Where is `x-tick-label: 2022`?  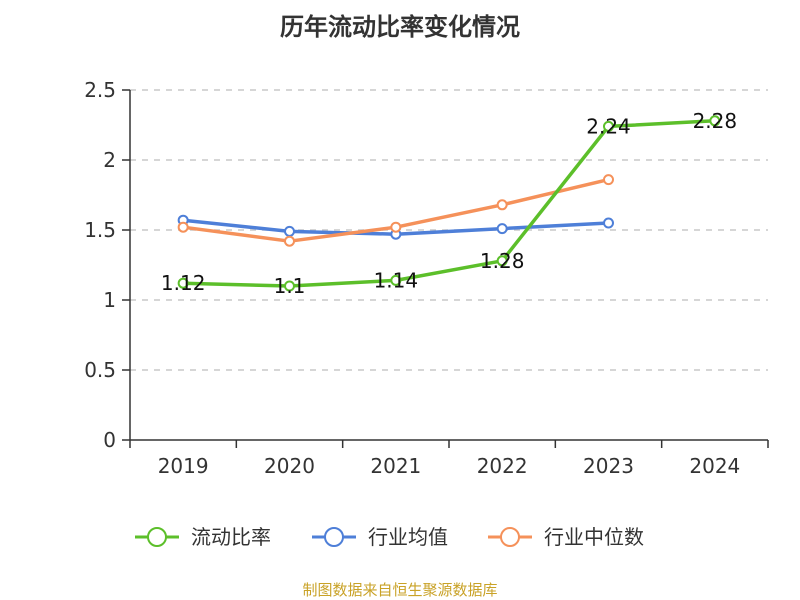
x-tick-label: 2022 is located at coordinates (502, 466).